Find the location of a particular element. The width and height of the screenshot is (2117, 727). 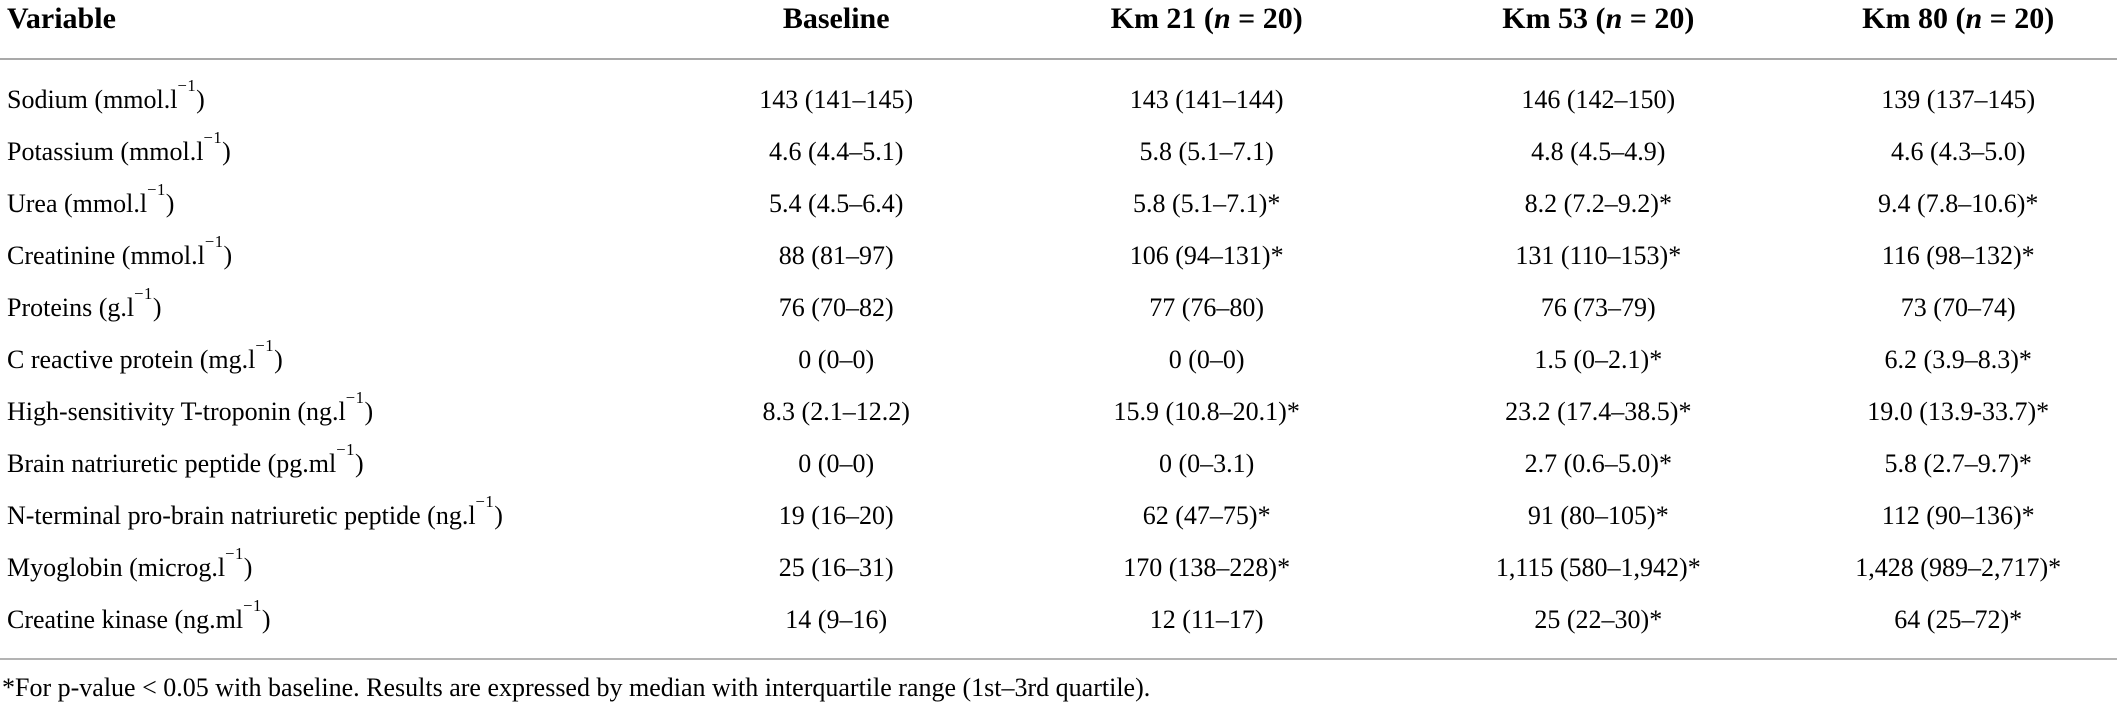

value-cell: 91 (80–105)* is located at coordinates (1598, 515).